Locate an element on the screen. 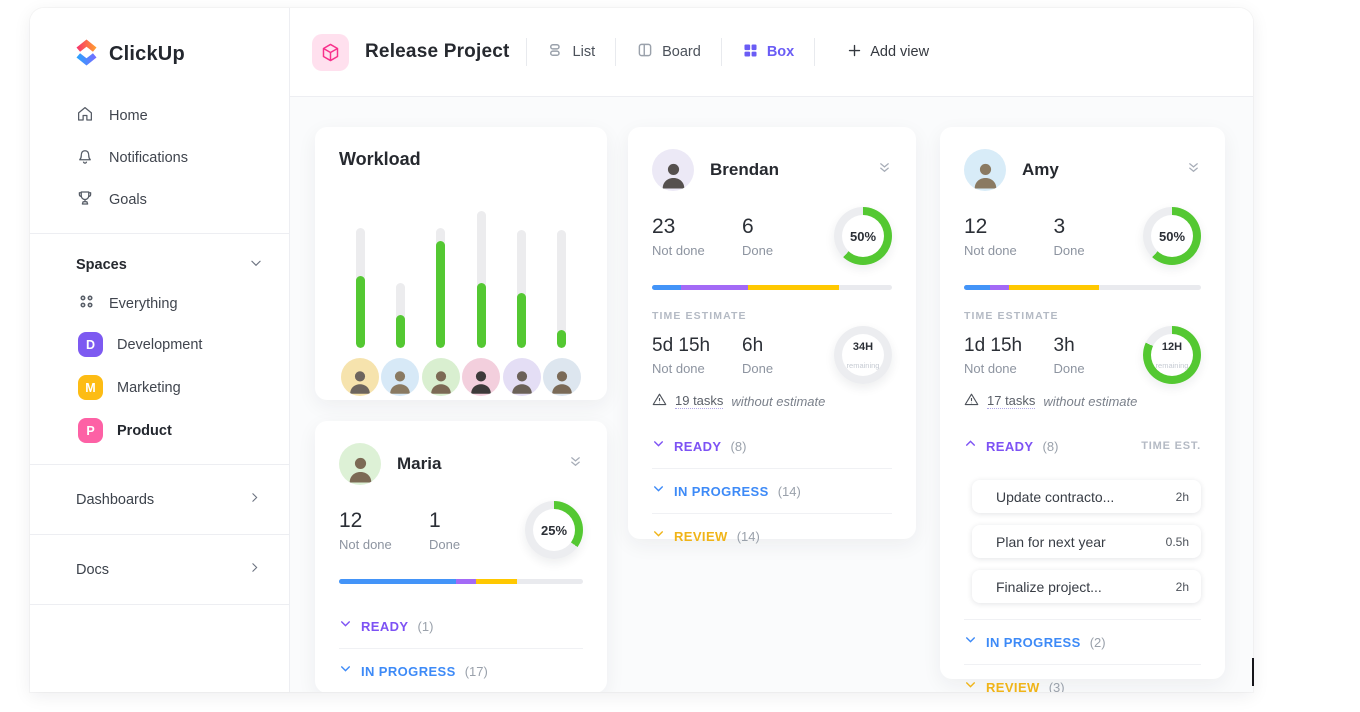  tab-list: List is located at coordinates (571, 52).